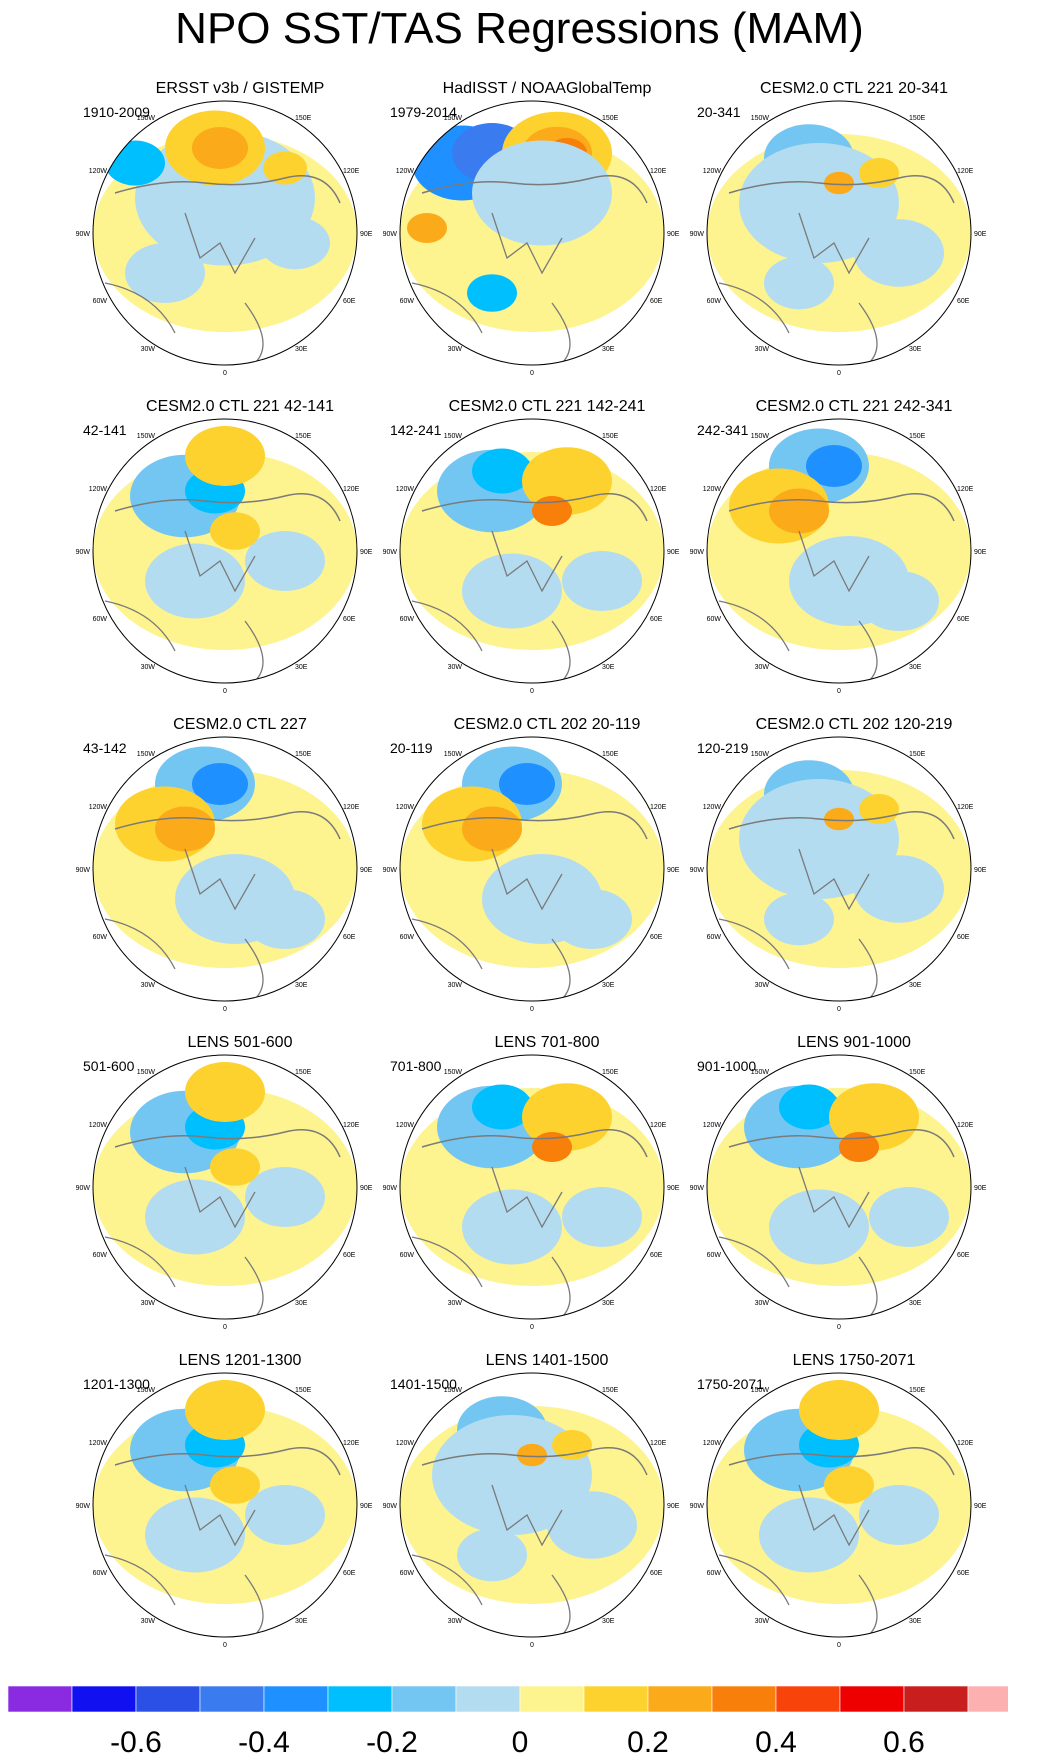  What do you see at coordinates (146, 1390) in the screenshot?
I see `map-label-tl: 150W` at bounding box center [146, 1390].